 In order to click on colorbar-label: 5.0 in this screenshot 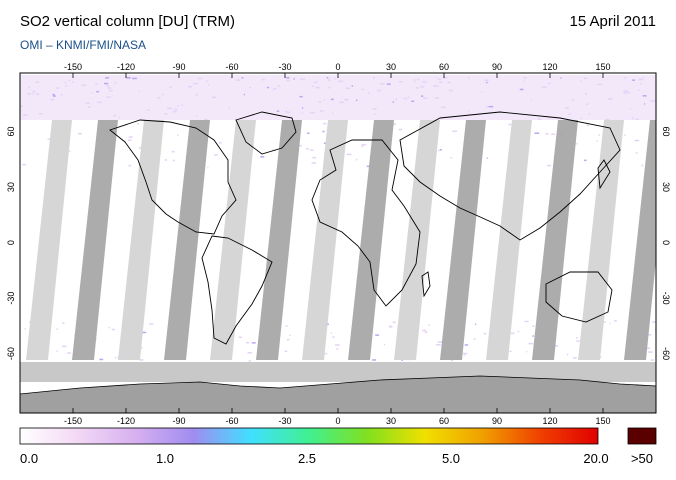, I will do `click(451, 458)`.